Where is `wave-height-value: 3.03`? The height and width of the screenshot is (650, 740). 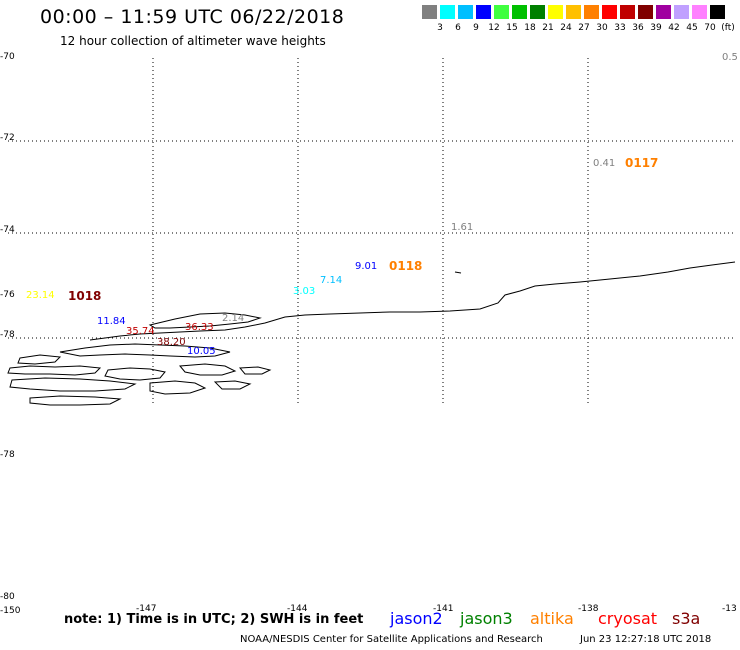 wave-height-value: 3.03 is located at coordinates (304, 291).